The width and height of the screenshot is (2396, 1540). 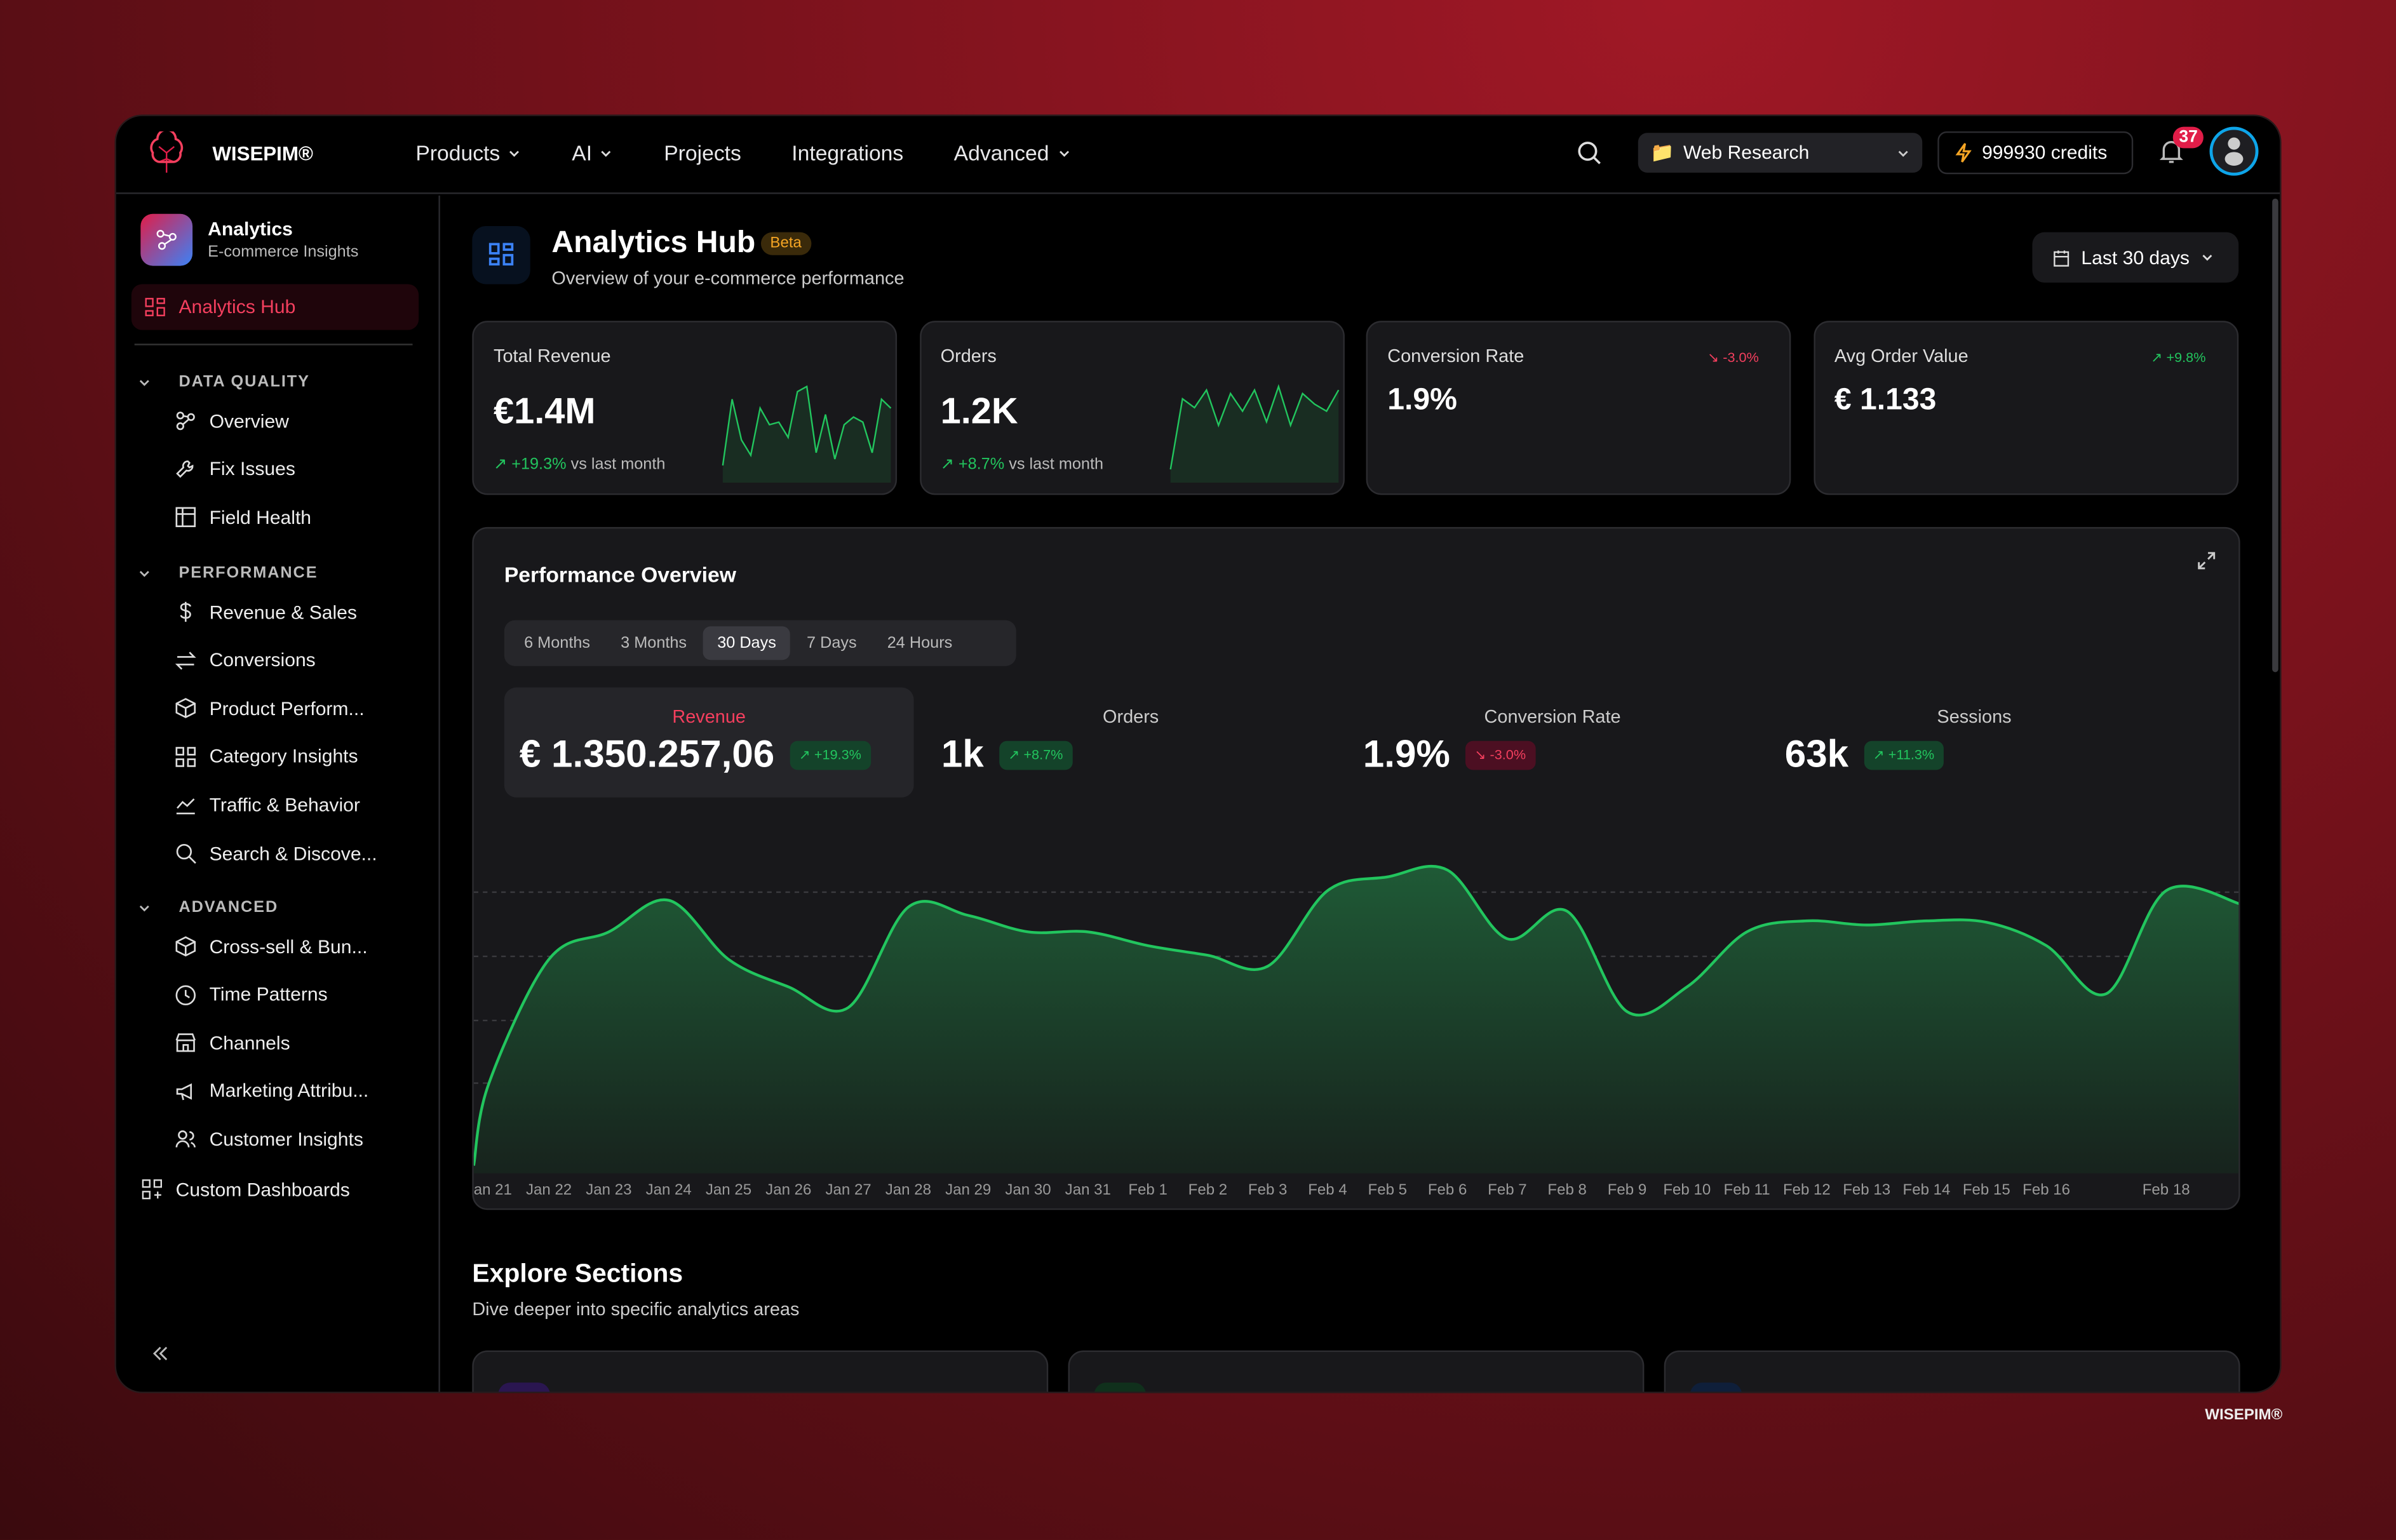 I want to click on tab-24-hours: 24 Hours, so click(x=920, y=643).